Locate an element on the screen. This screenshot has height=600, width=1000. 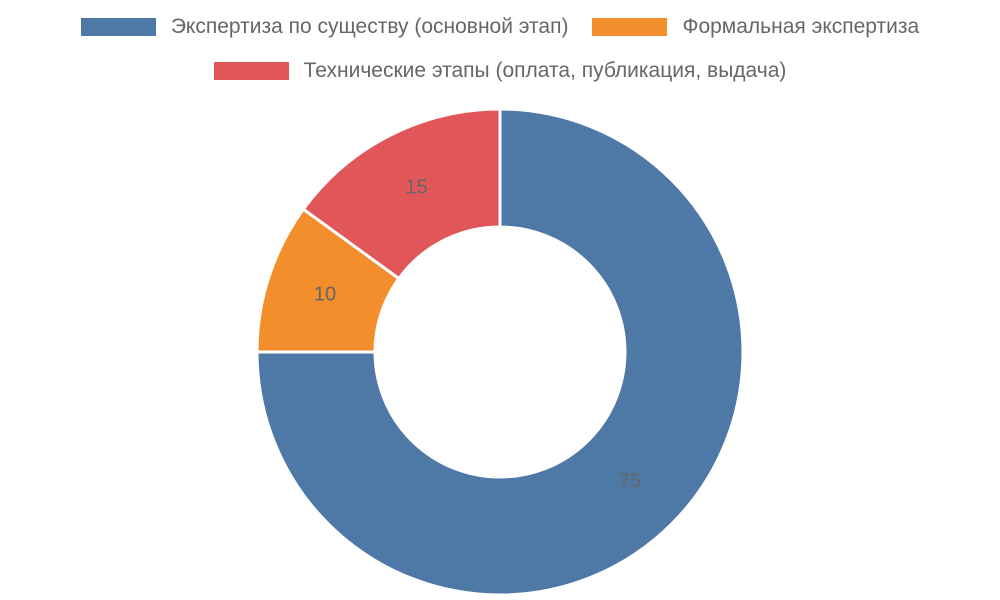
legend-item: Экспертиза по существу (основной этап) is located at coordinates (324, 27).